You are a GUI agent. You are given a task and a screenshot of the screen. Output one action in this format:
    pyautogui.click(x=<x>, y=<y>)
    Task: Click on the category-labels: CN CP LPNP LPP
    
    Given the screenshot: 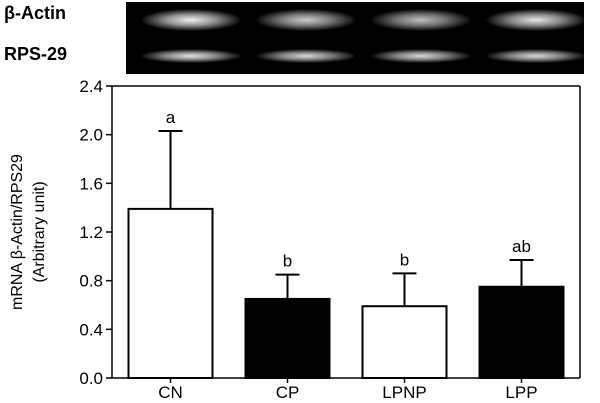 What is the action you would take?
    pyautogui.click(x=348, y=390)
    